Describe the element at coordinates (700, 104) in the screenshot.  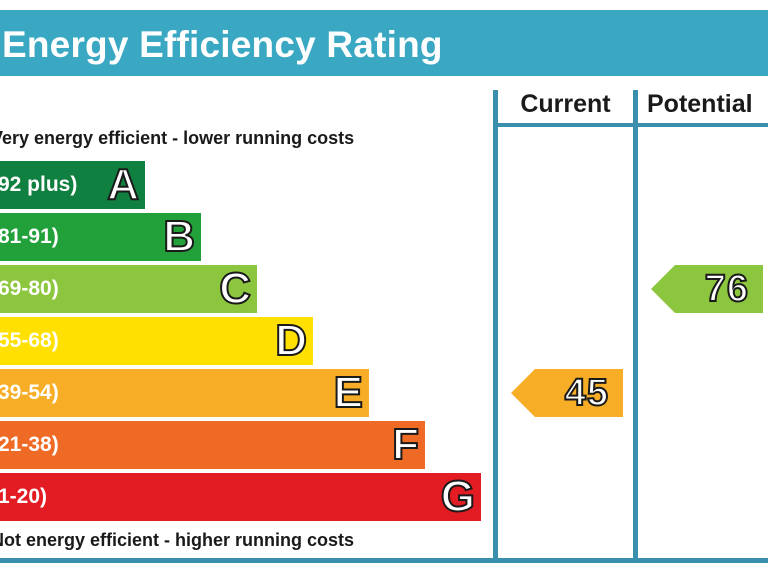
I see `column-header-potential: Potential` at that location.